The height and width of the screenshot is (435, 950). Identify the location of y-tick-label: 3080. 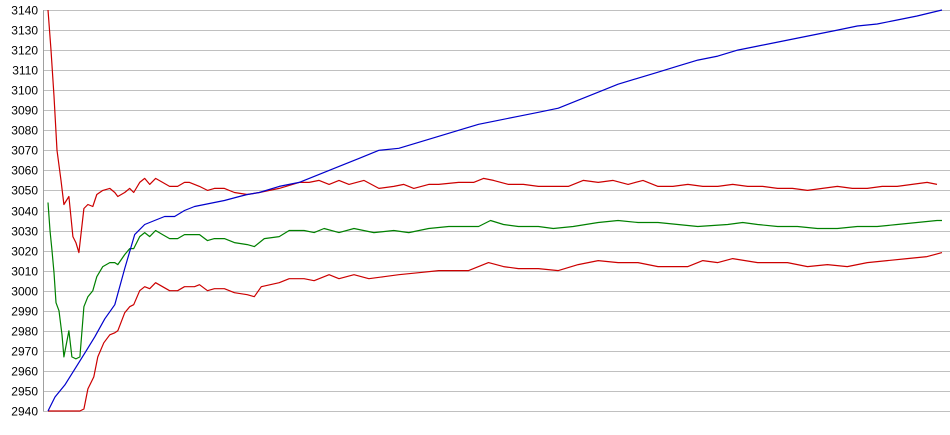
(24, 131).